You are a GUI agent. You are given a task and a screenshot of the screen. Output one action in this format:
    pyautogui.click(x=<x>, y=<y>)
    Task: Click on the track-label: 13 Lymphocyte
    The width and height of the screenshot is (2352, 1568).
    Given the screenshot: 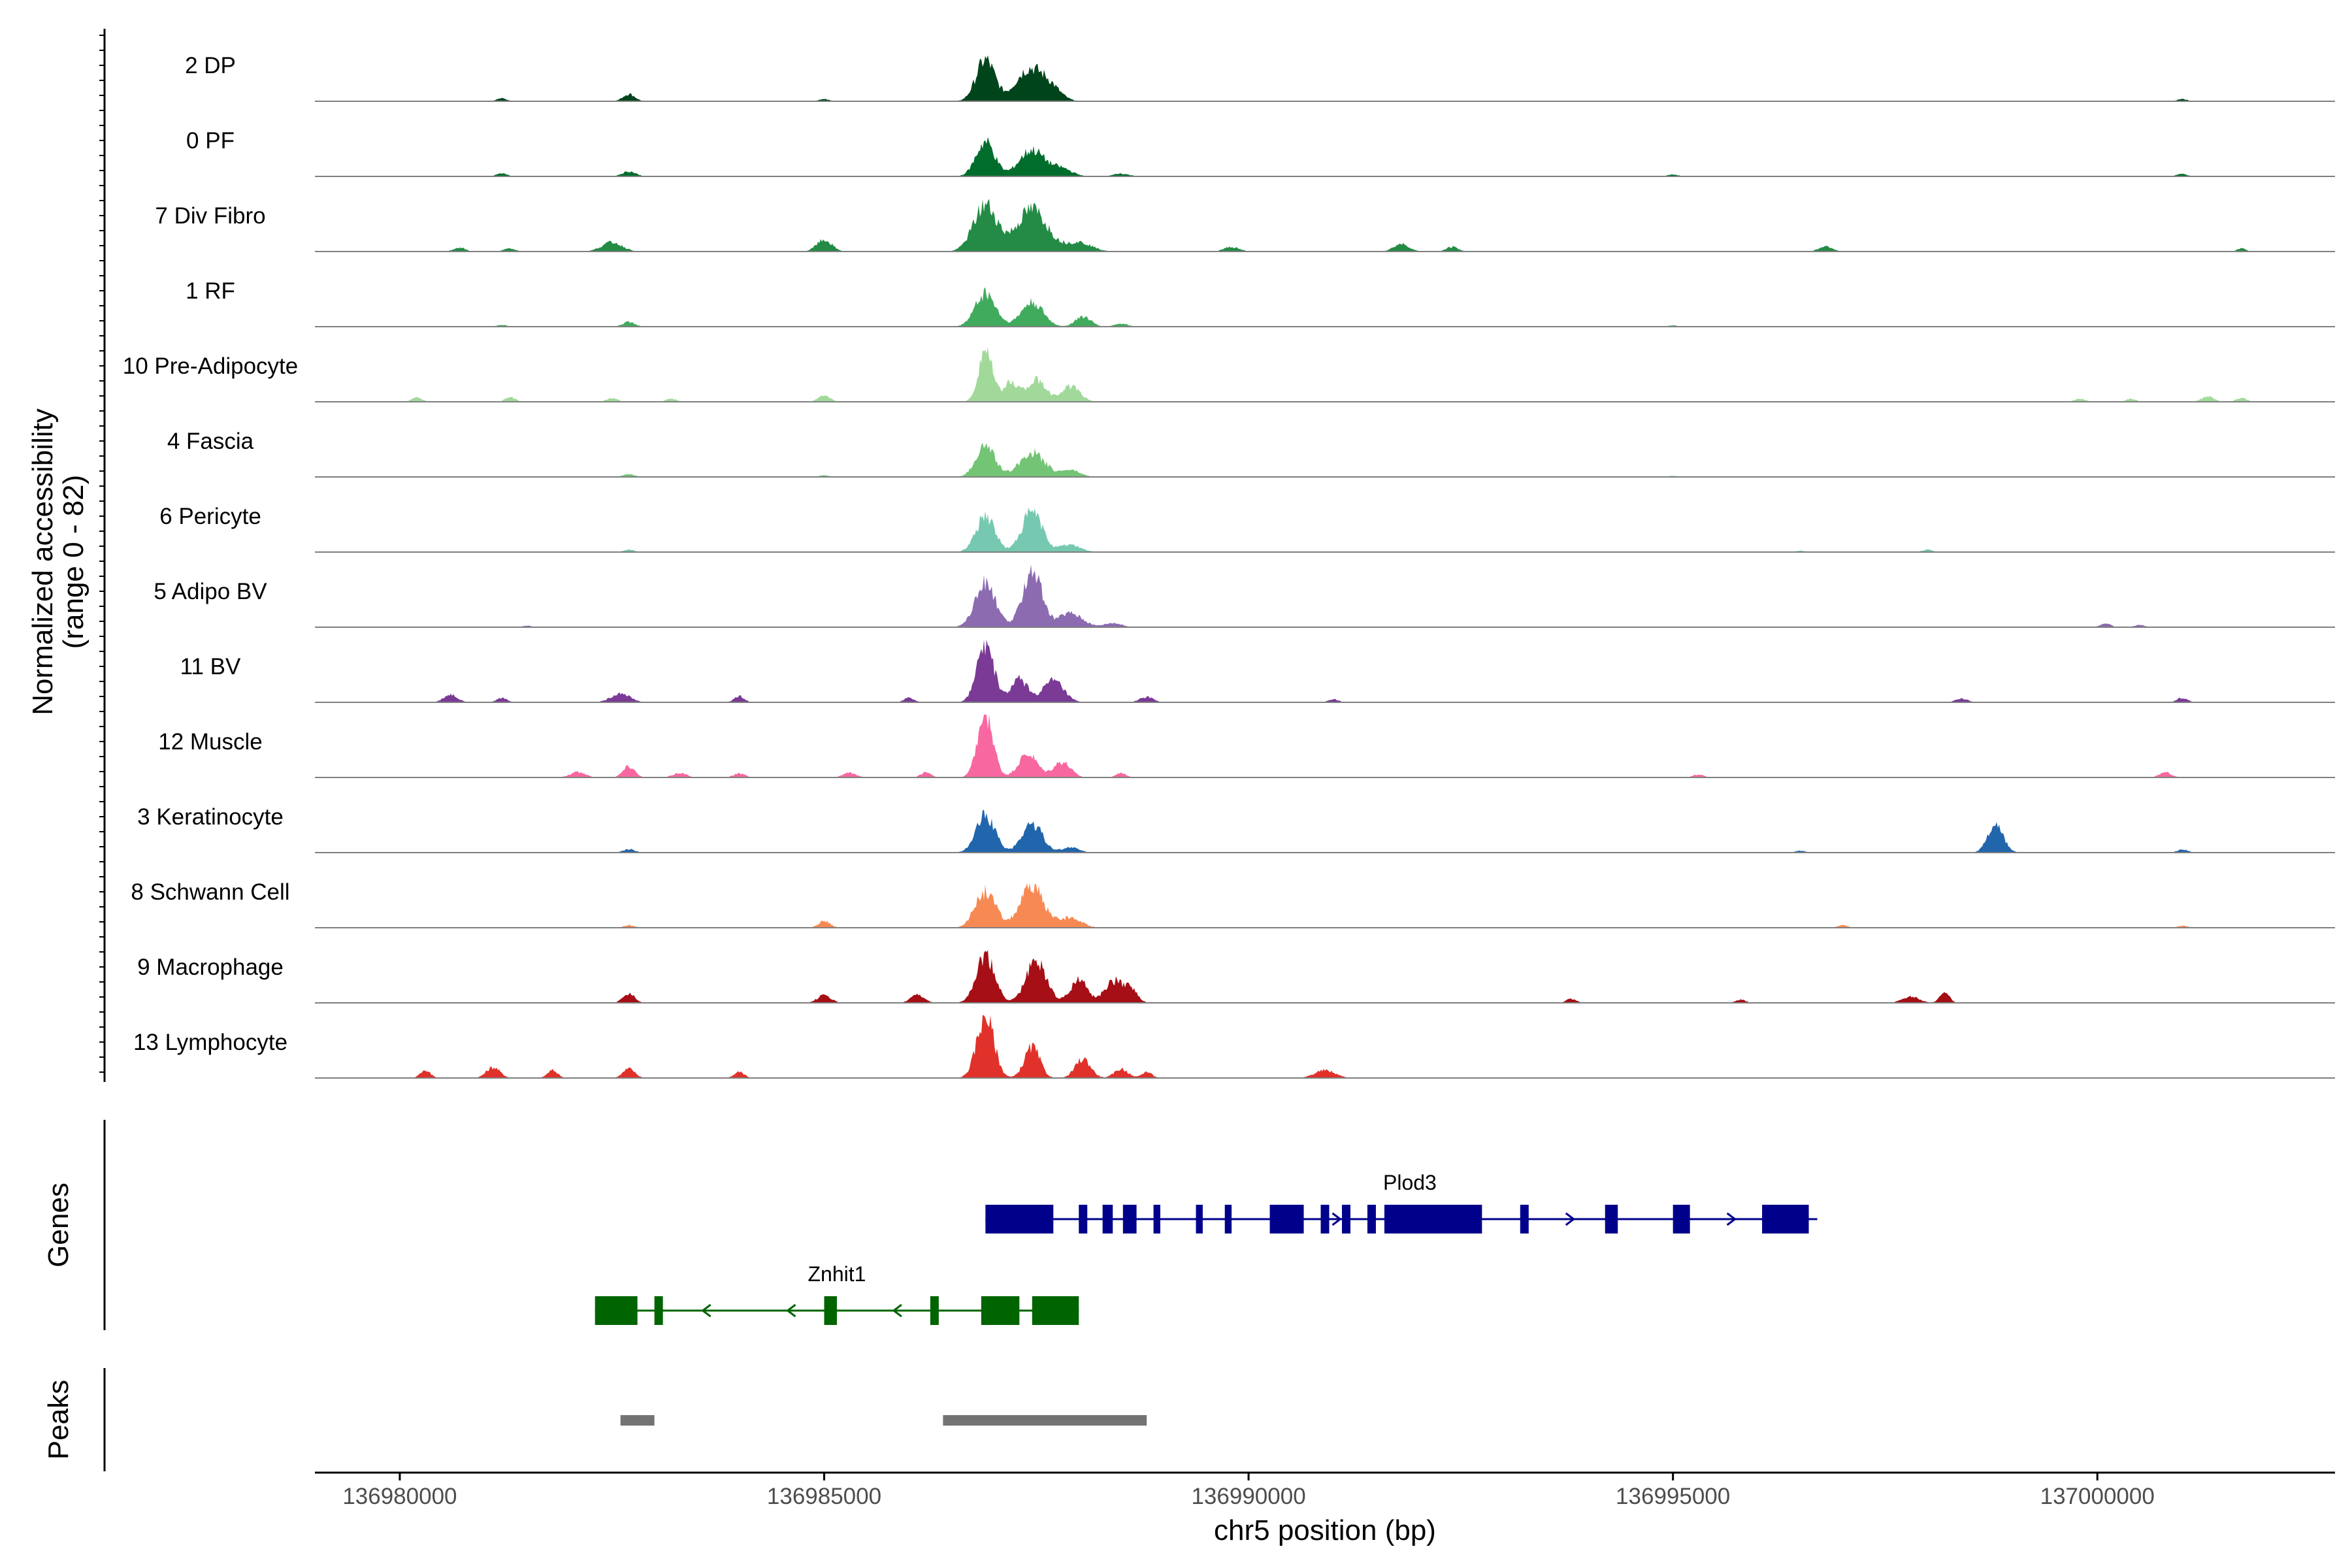 What is the action you would take?
    pyautogui.click(x=210, y=1042)
    